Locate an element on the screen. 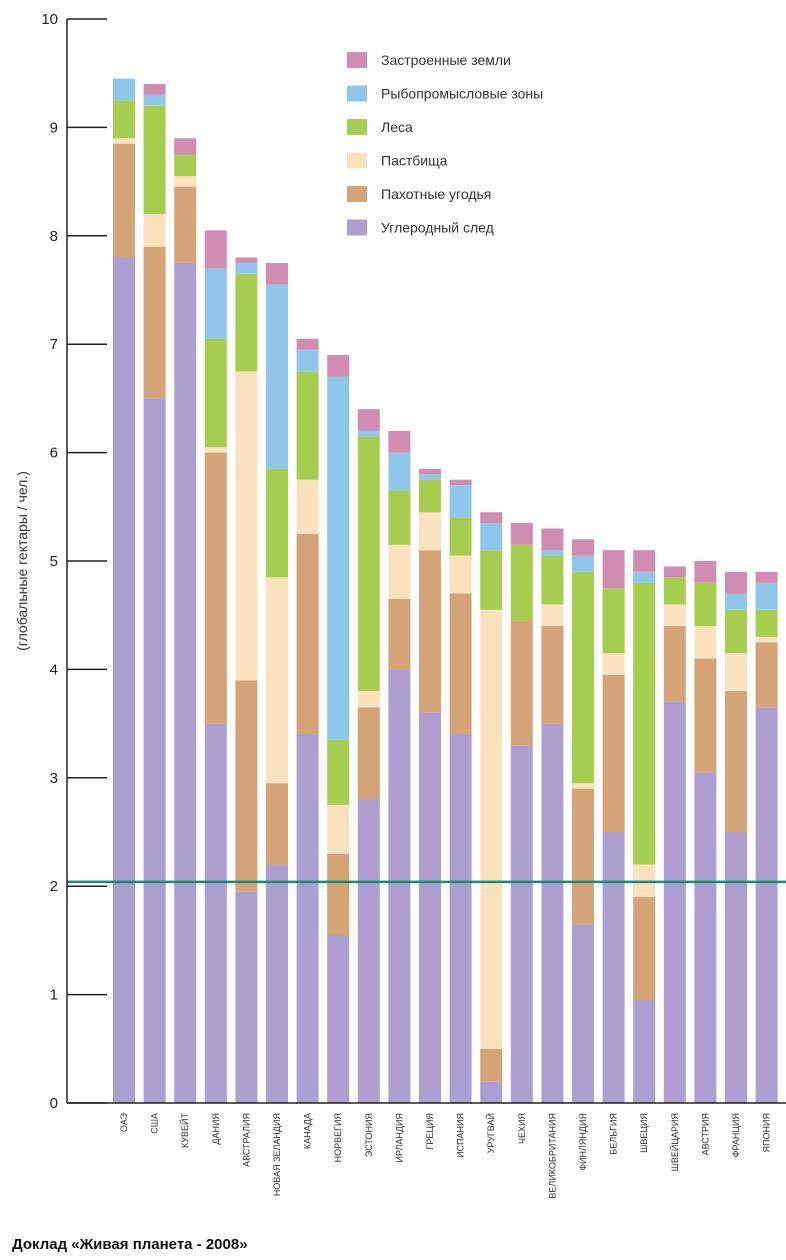  y-tick-label: 5 is located at coordinates (54, 561).